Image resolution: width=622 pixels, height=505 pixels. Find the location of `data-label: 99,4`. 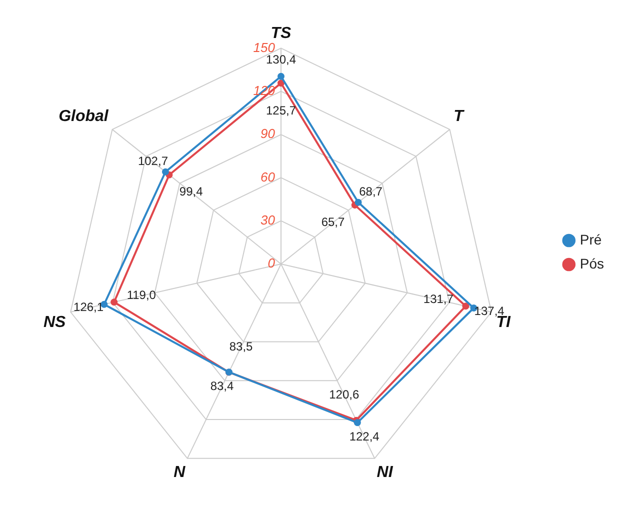

data-label: 99,4 is located at coordinates (191, 191).